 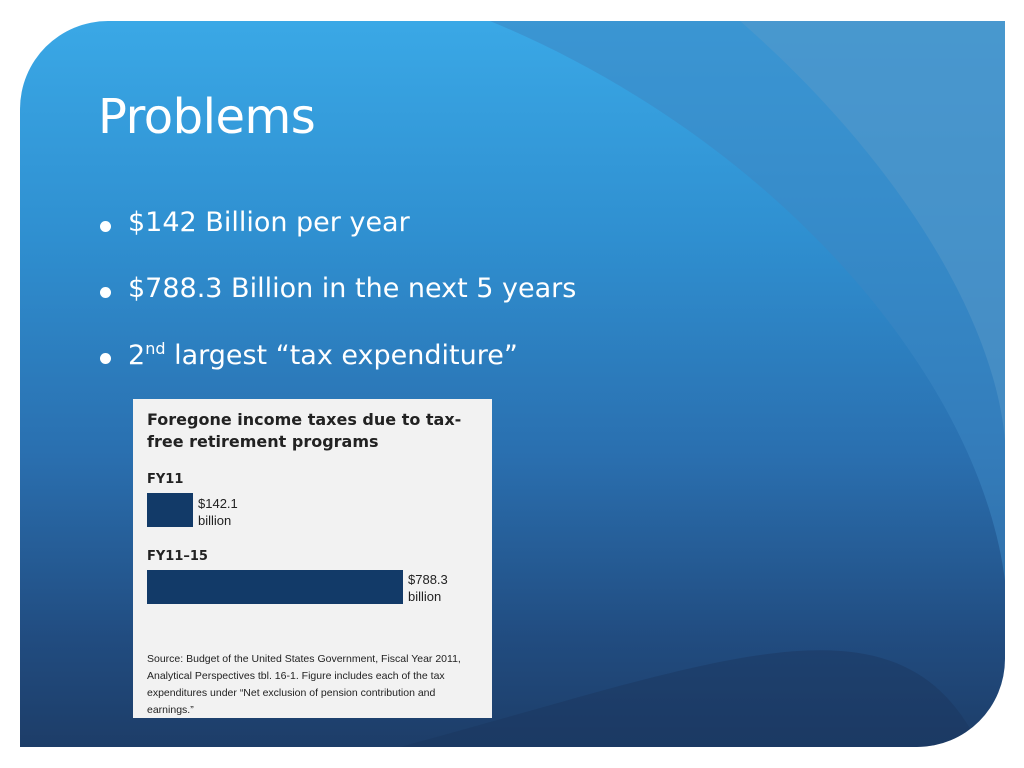 What do you see at coordinates (218, 512) in the screenshot?
I see `bar-value-label: $142.1 billion` at bounding box center [218, 512].